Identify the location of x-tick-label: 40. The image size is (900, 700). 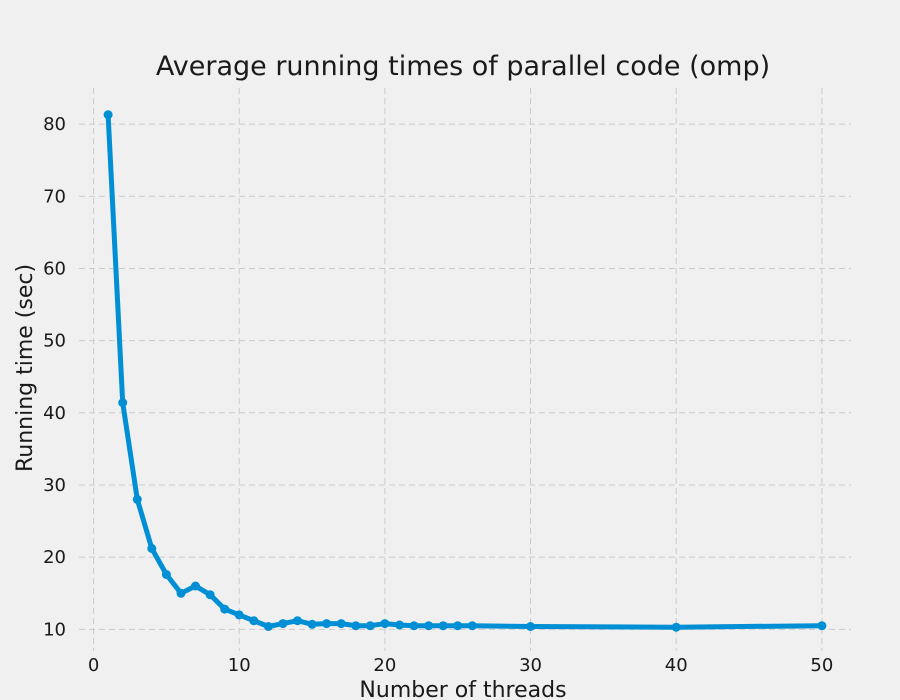
(676, 665).